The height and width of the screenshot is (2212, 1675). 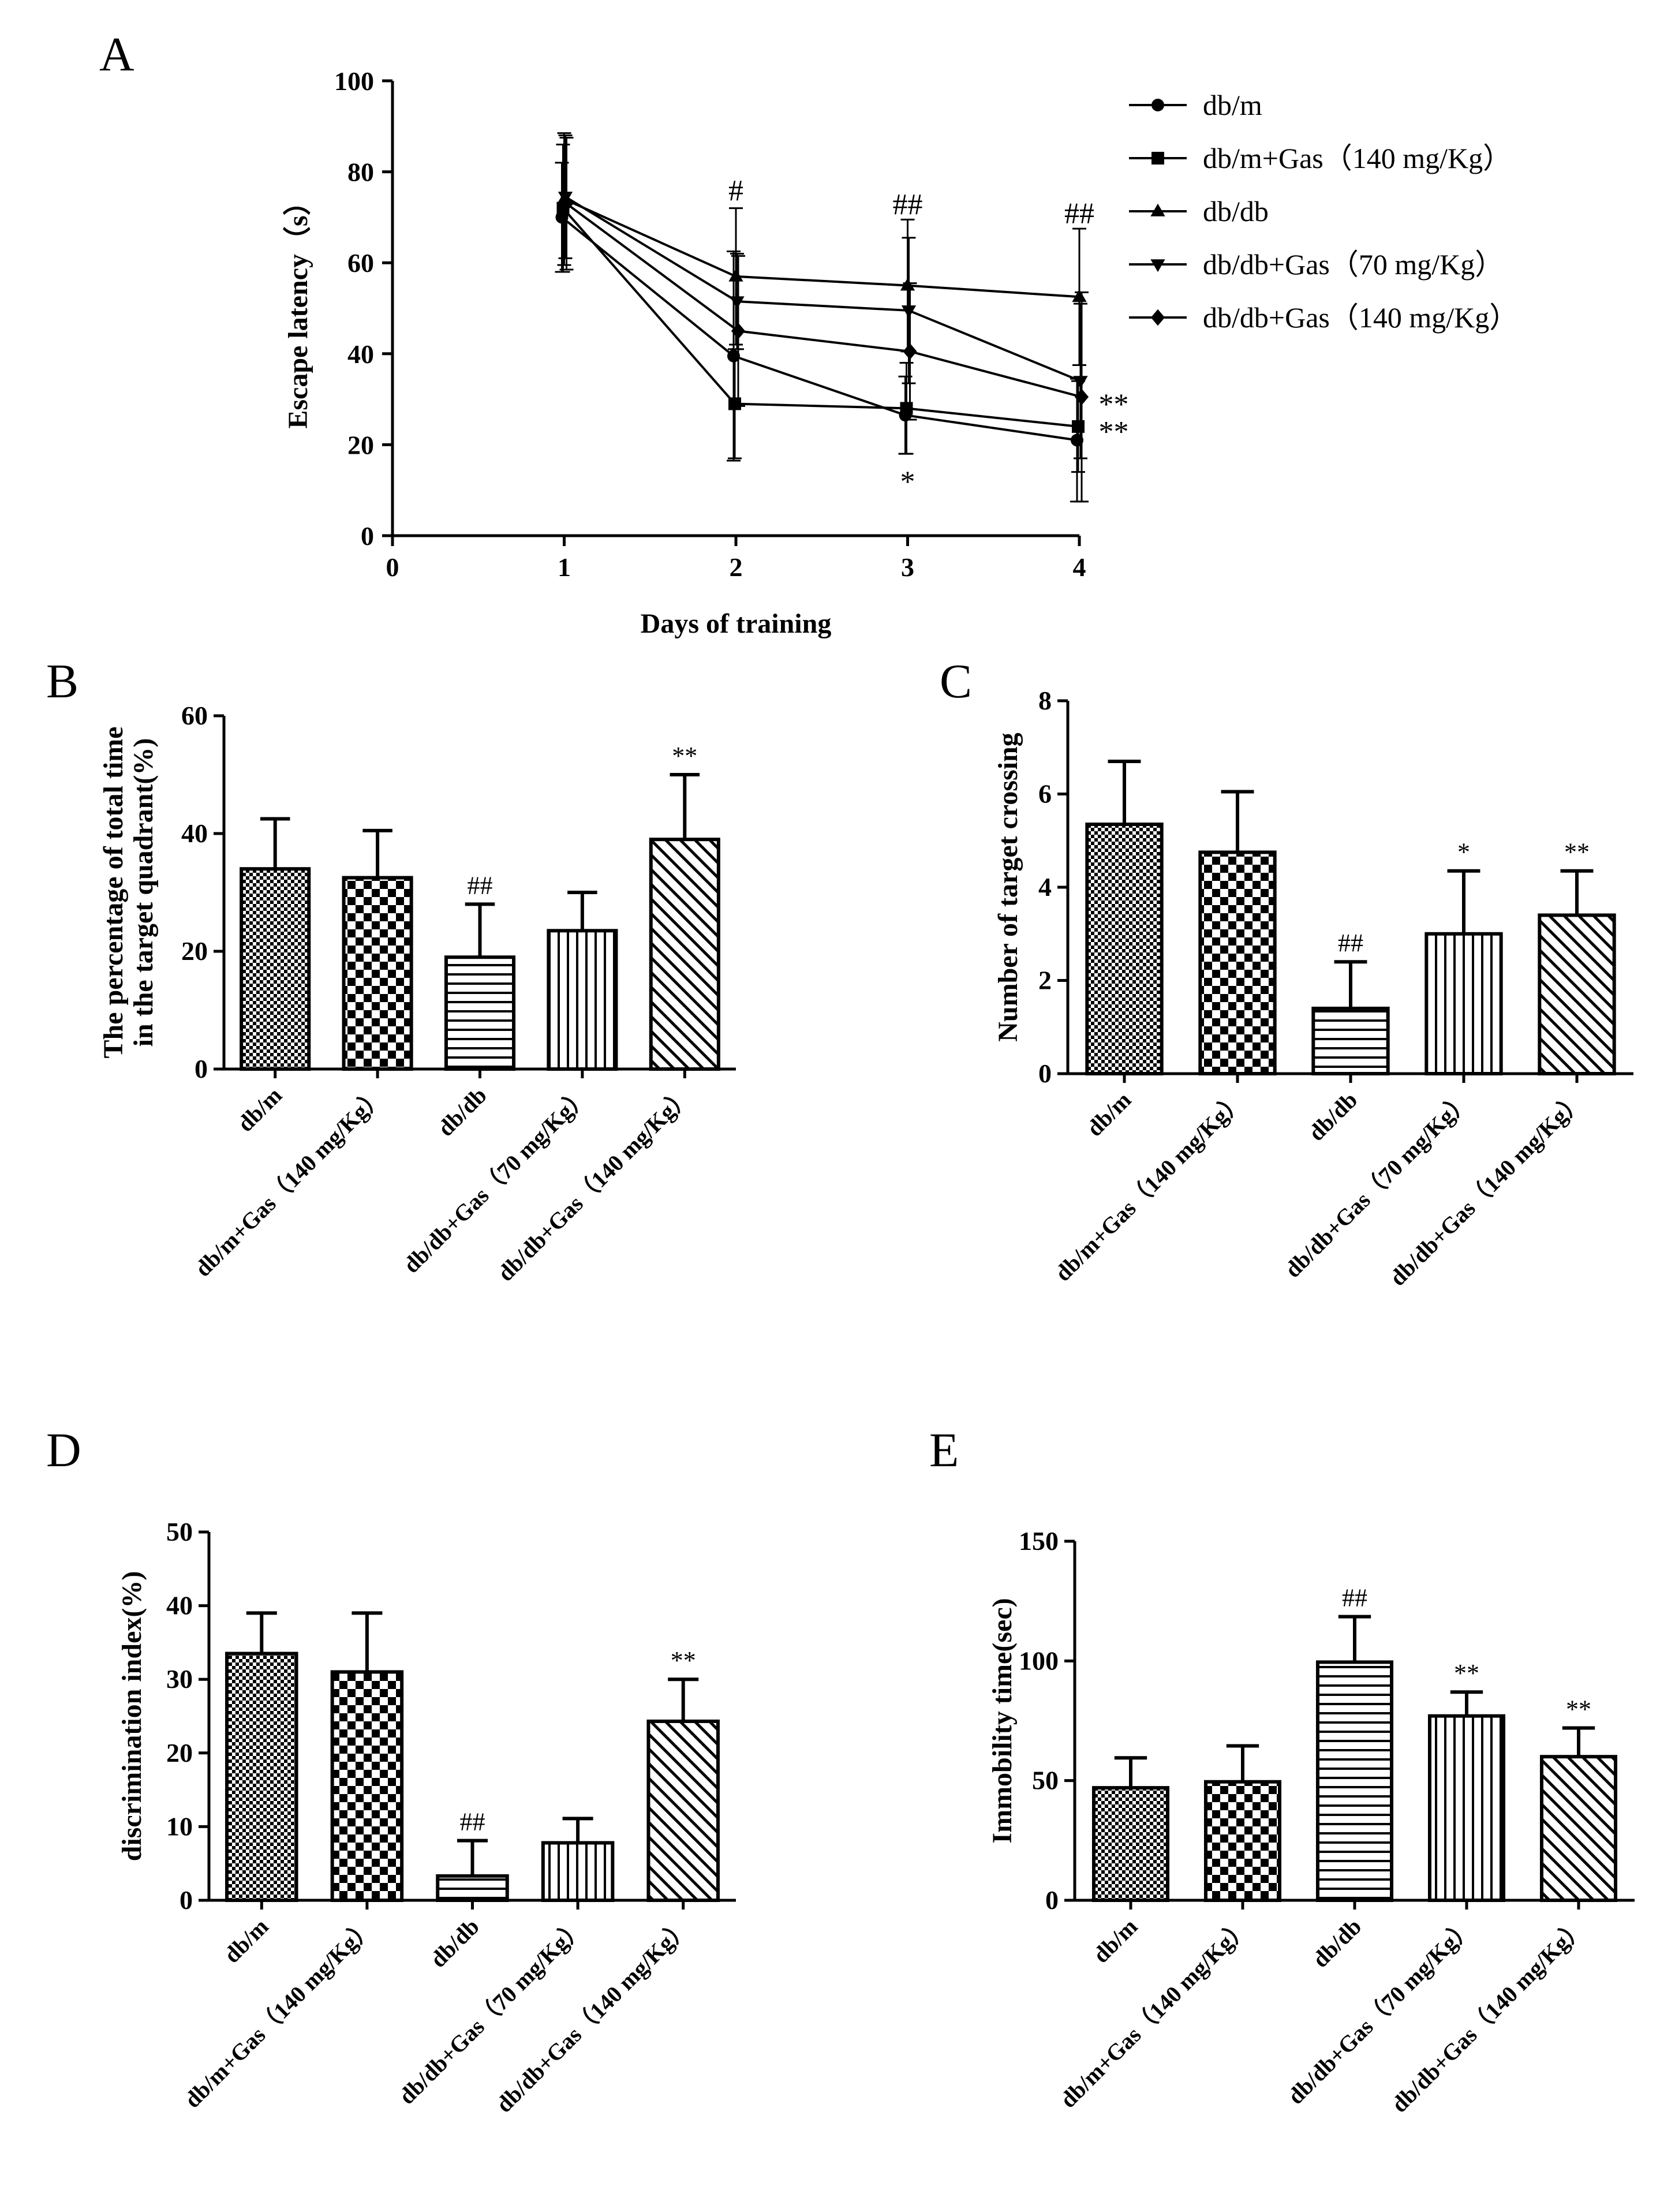 What do you see at coordinates (1357, 158) in the screenshot?
I see `legend-label: db/m+Gas（140 mg/Kg）` at bounding box center [1357, 158].